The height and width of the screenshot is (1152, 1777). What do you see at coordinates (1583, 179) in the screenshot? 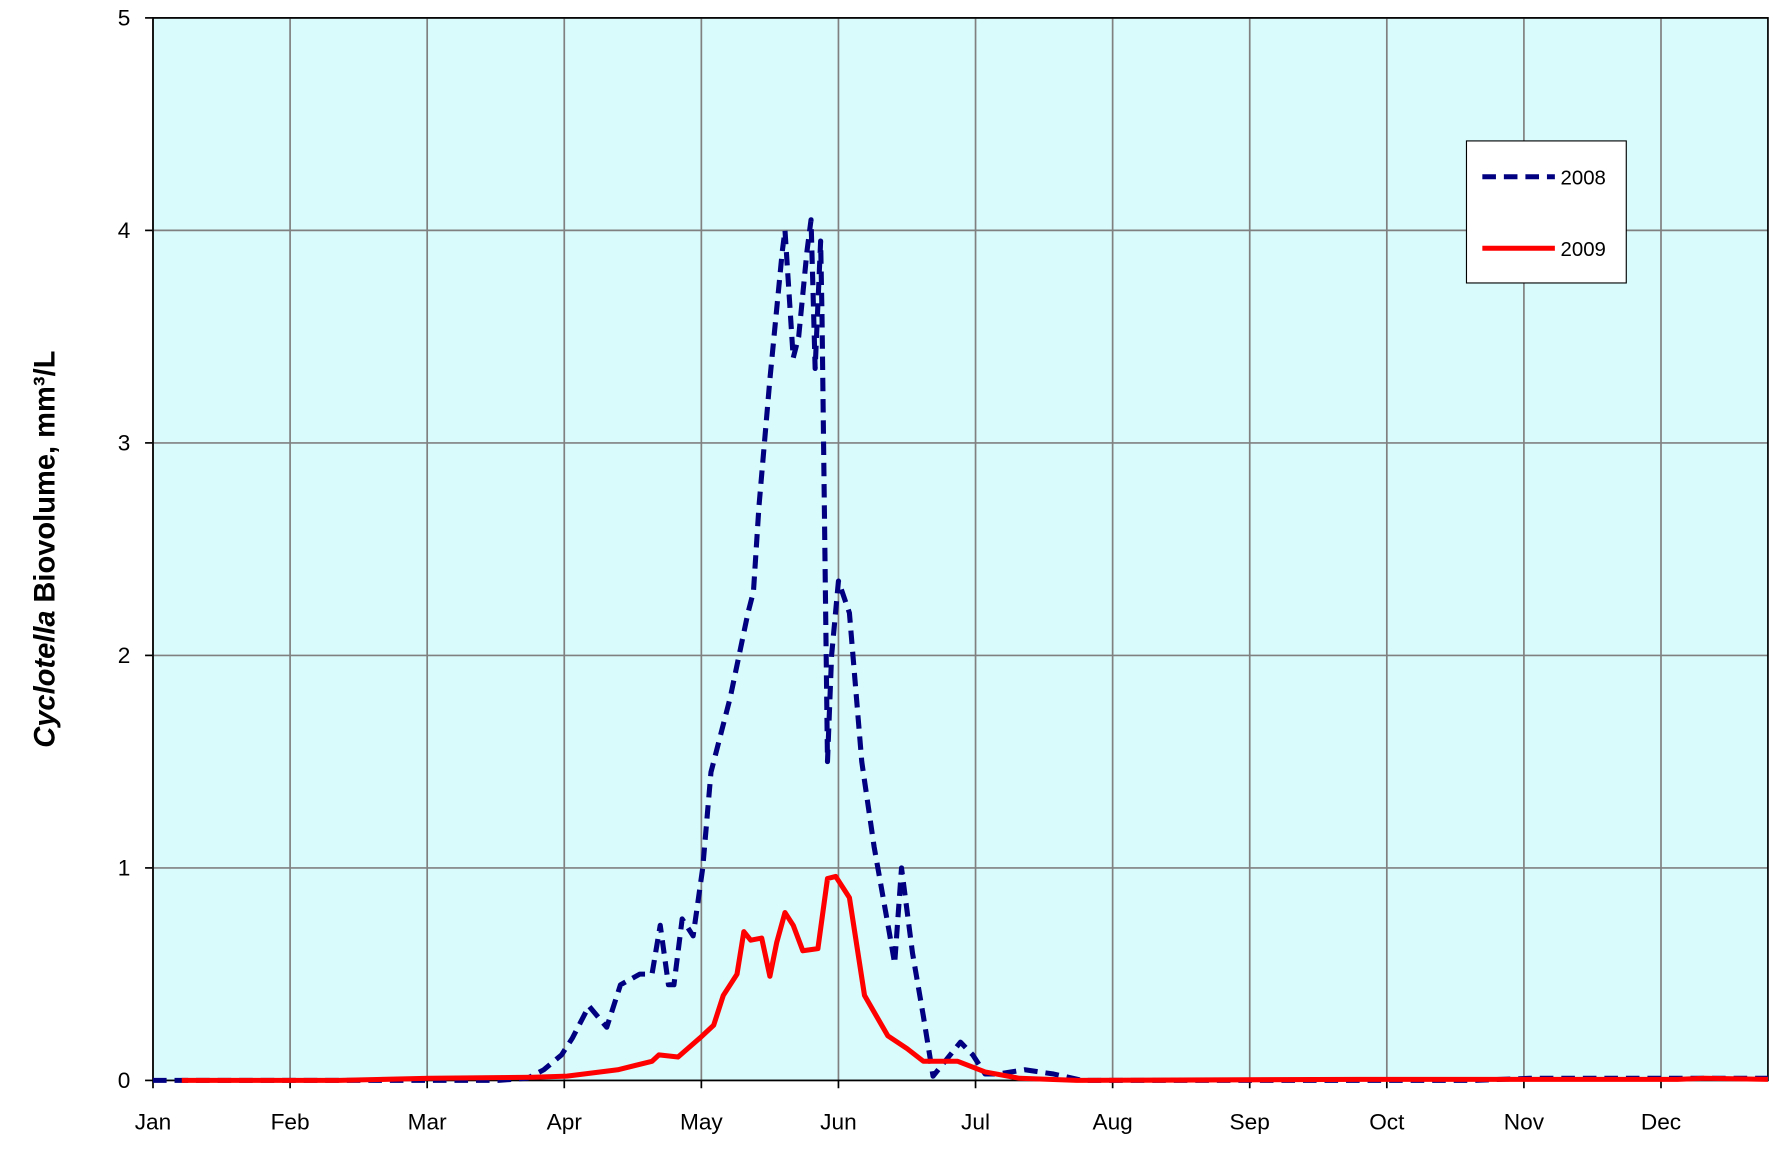
I see `legend-label: 2008` at bounding box center [1583, 179].